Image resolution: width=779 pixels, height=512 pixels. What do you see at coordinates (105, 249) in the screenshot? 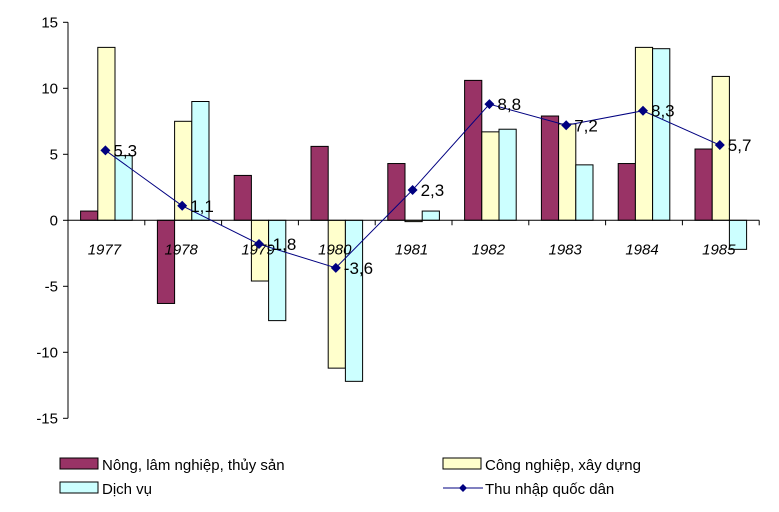
I see `x-tick-label: 1977` at bounding box center [105, 249].